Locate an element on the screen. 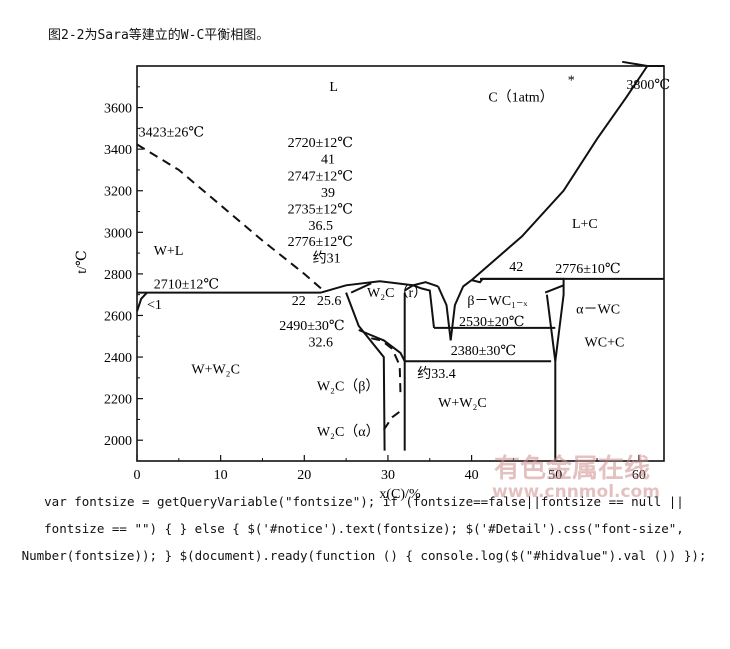  y-tick-label: 2800 is located at coordinates (118, 275).